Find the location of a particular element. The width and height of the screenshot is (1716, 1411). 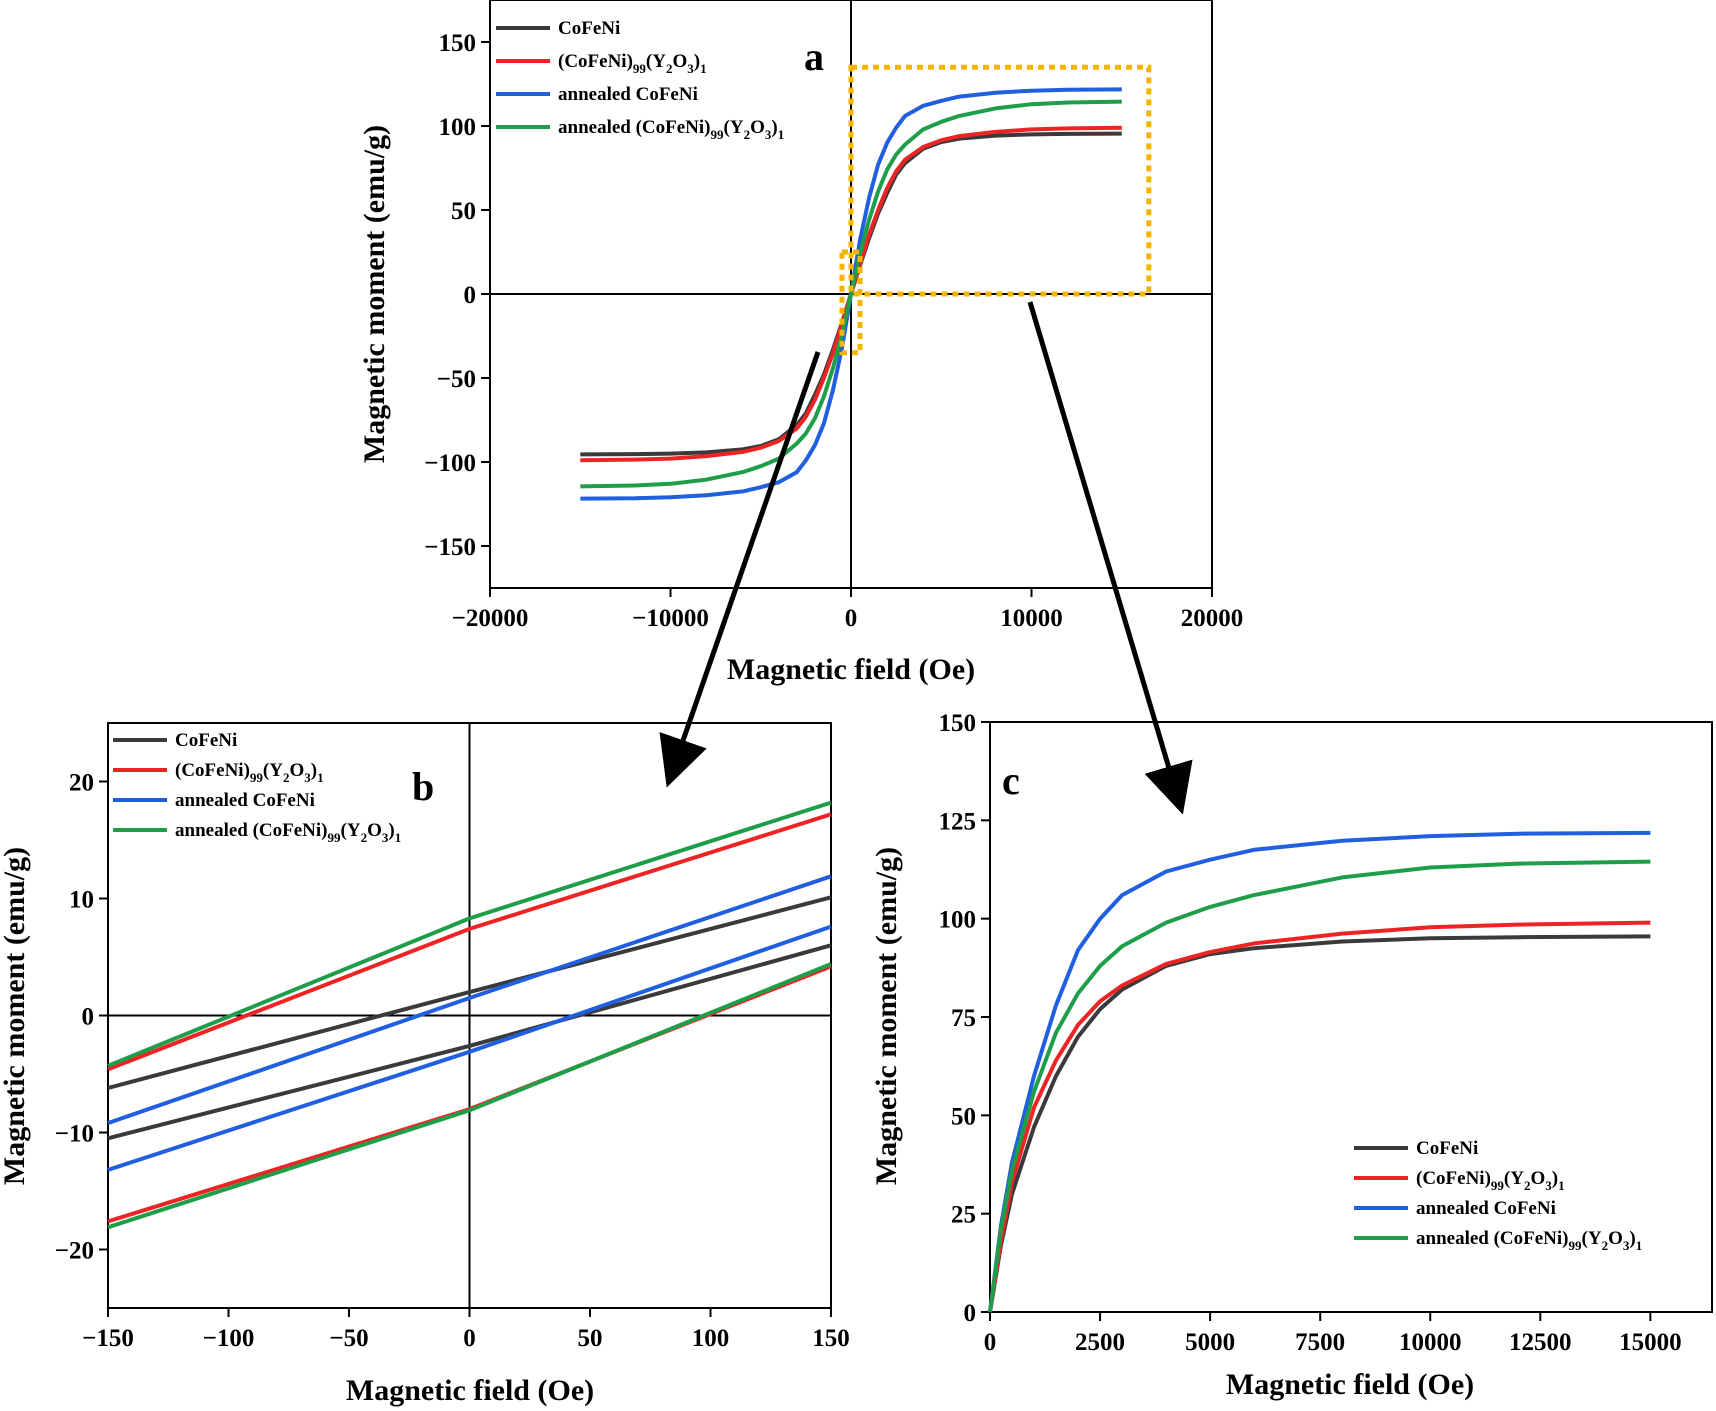

panel-b-ytick-label: 20 is located at coordinates (81, 783).